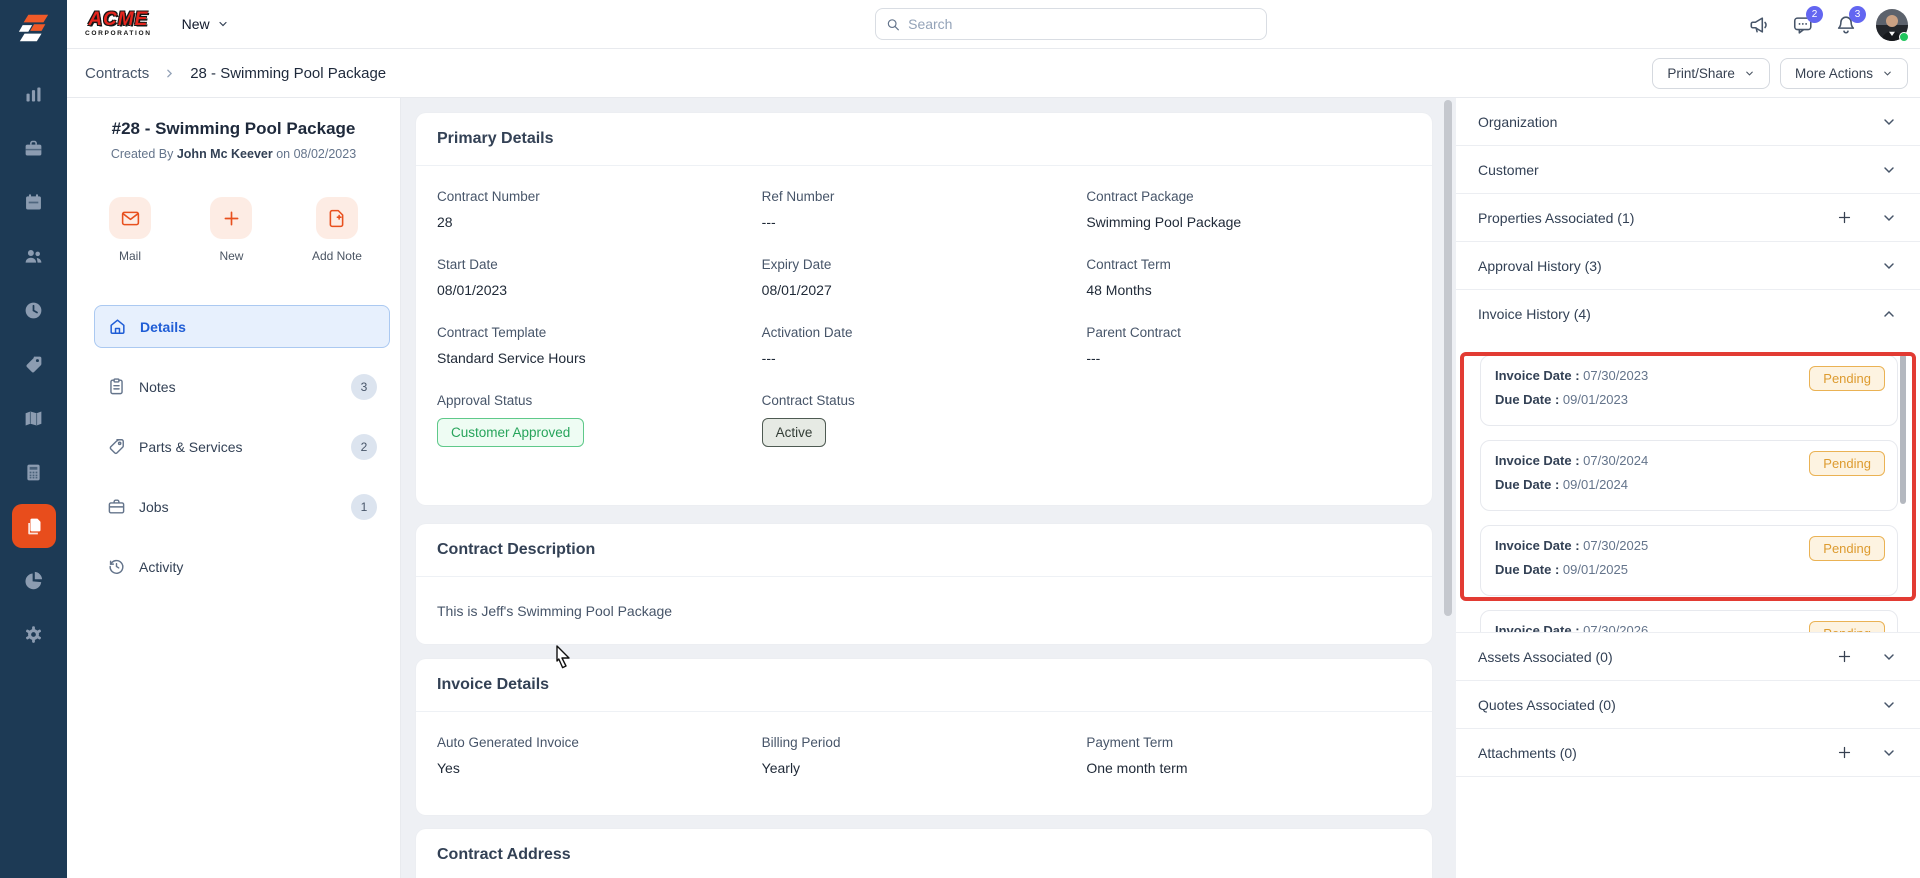 This screenshot has width=1920, height=878. What do you see at coordinates (1527, 752) in the screenshot?
I see `section-label: Attachments (0)` at bounding box center [1527, 752].